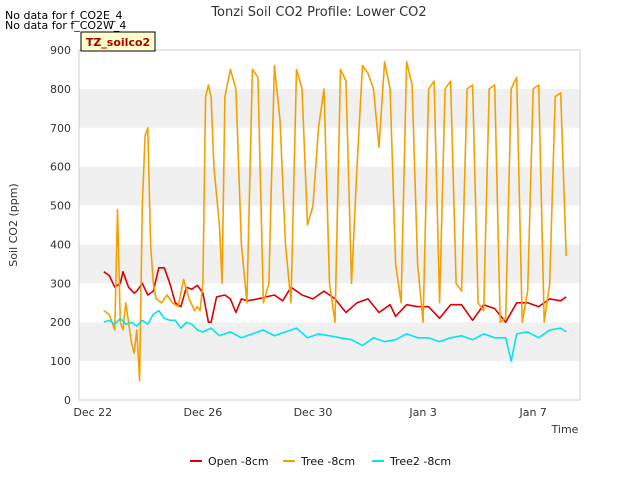 This screenshot has width=640, height=480. Describe the element at coordinates (60, 167) in the screenshot. I see `y-tick-label: 600` at that location.